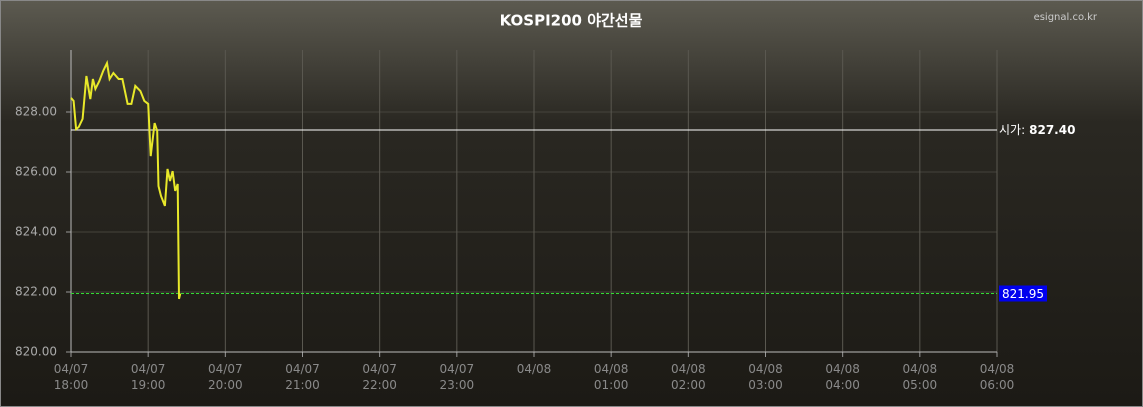 Image resolution: width=1143 pixels, height=407 pixels. Describe the element at coordinates (126, 179) in the screenshot. I see `price-line` at that location.